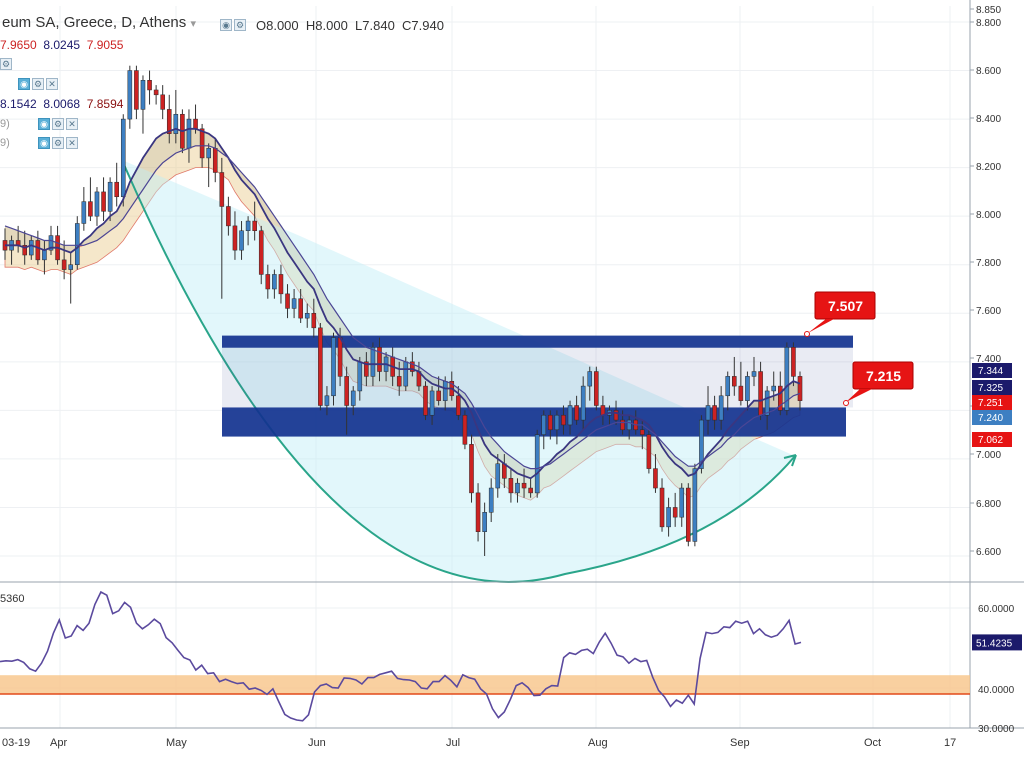 This screenshot has height=760, width=1024. What do you see at coordinates (988, 263) in the screenshot?
I see `y-tick-label: 7.800` at bounding box center [988, 263].